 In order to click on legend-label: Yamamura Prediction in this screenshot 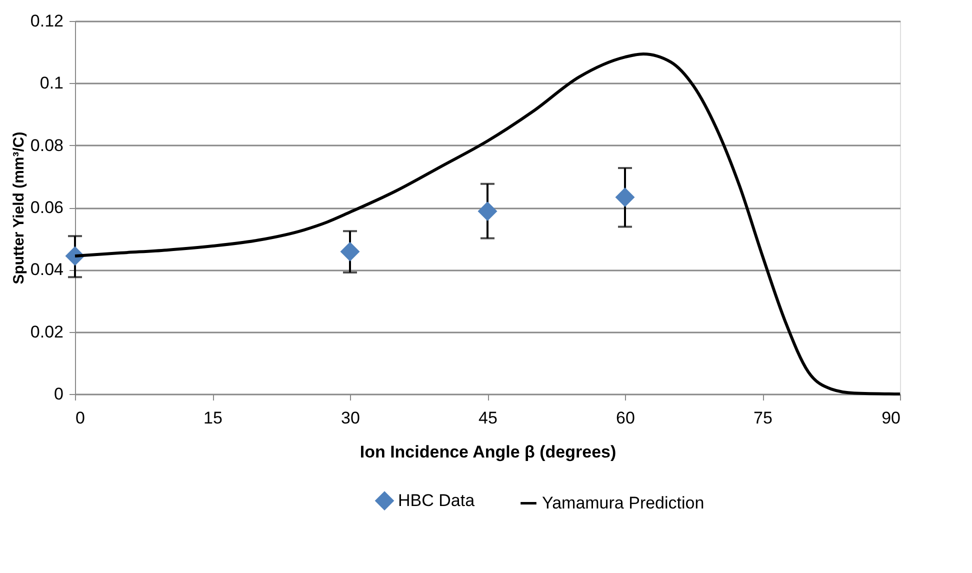, I will do `click(623, 502)`.